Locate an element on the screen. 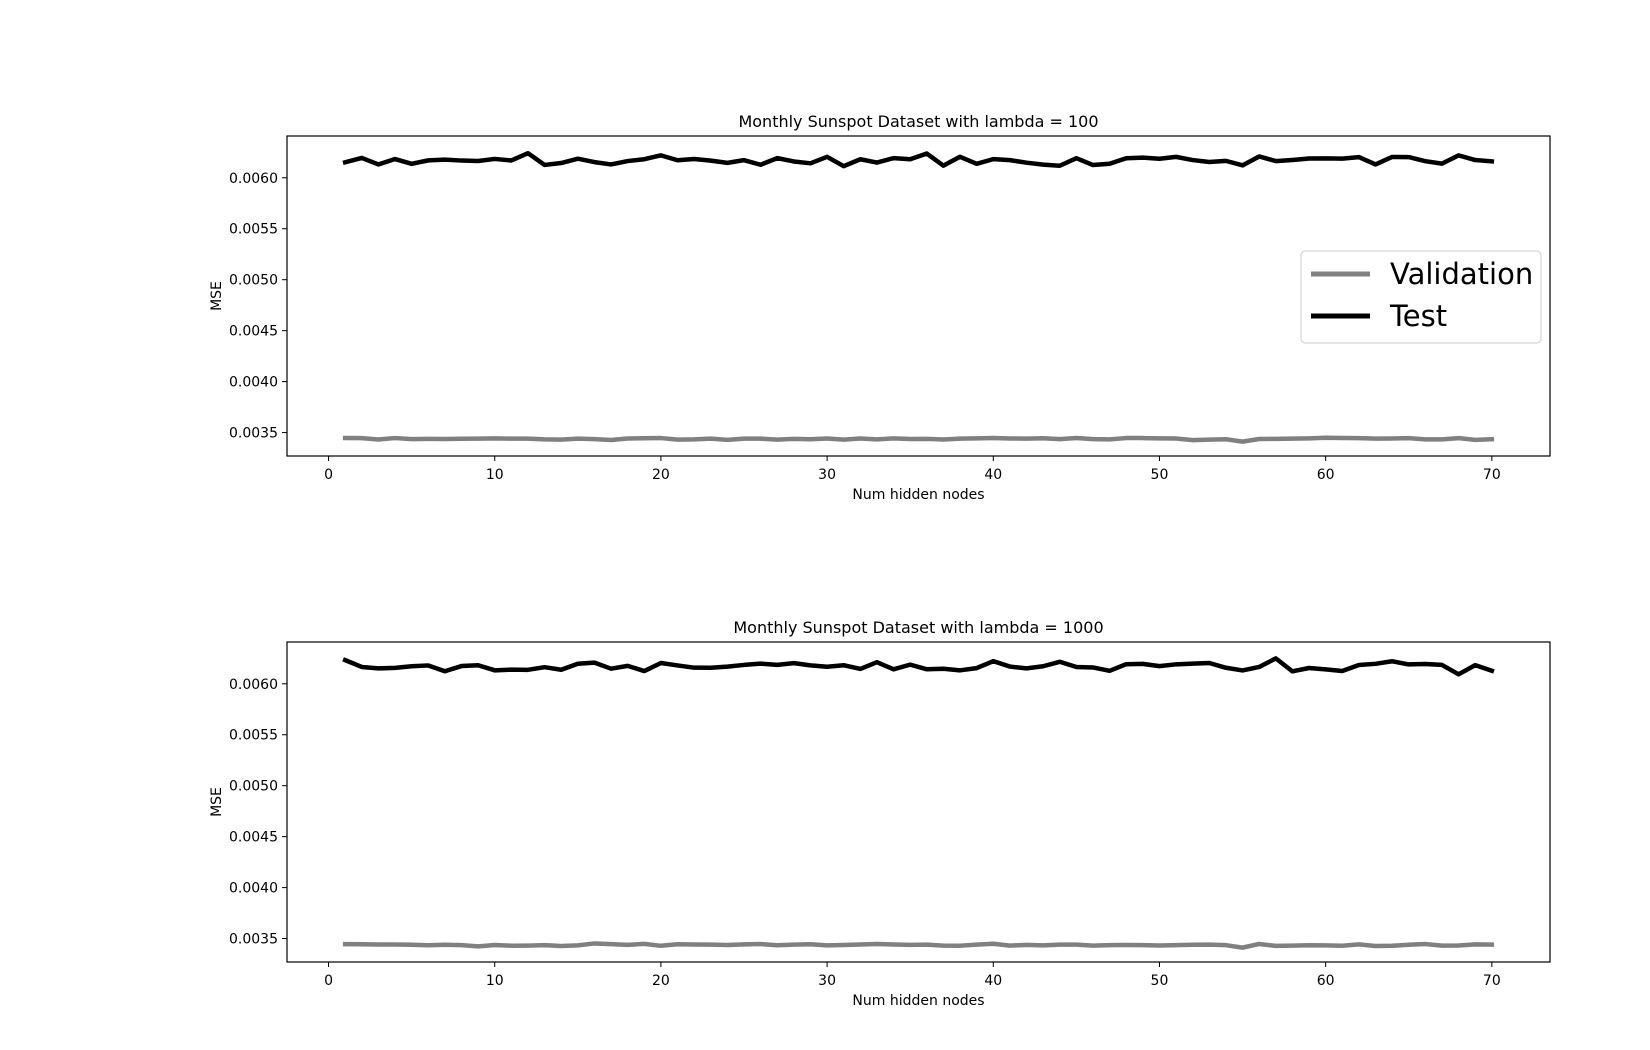 This screenshot has width=1650, height=1050. legend-entry-test: Test is located at coordinates (1418, 316).